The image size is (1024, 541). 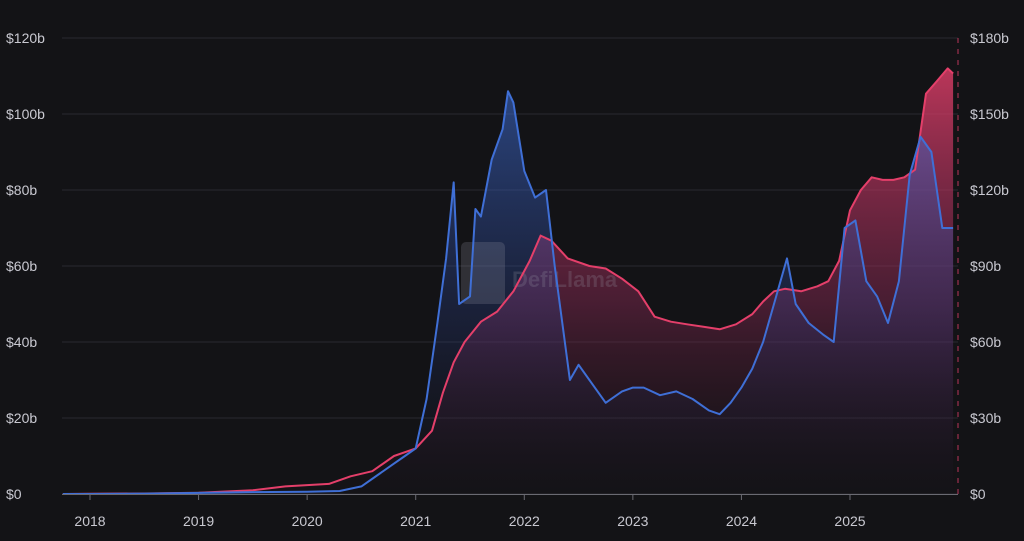 What do you see at coordinates (89, 521) in the screenshot?
I see `x-tick-label: 2018` at bounding box center [89, 521].